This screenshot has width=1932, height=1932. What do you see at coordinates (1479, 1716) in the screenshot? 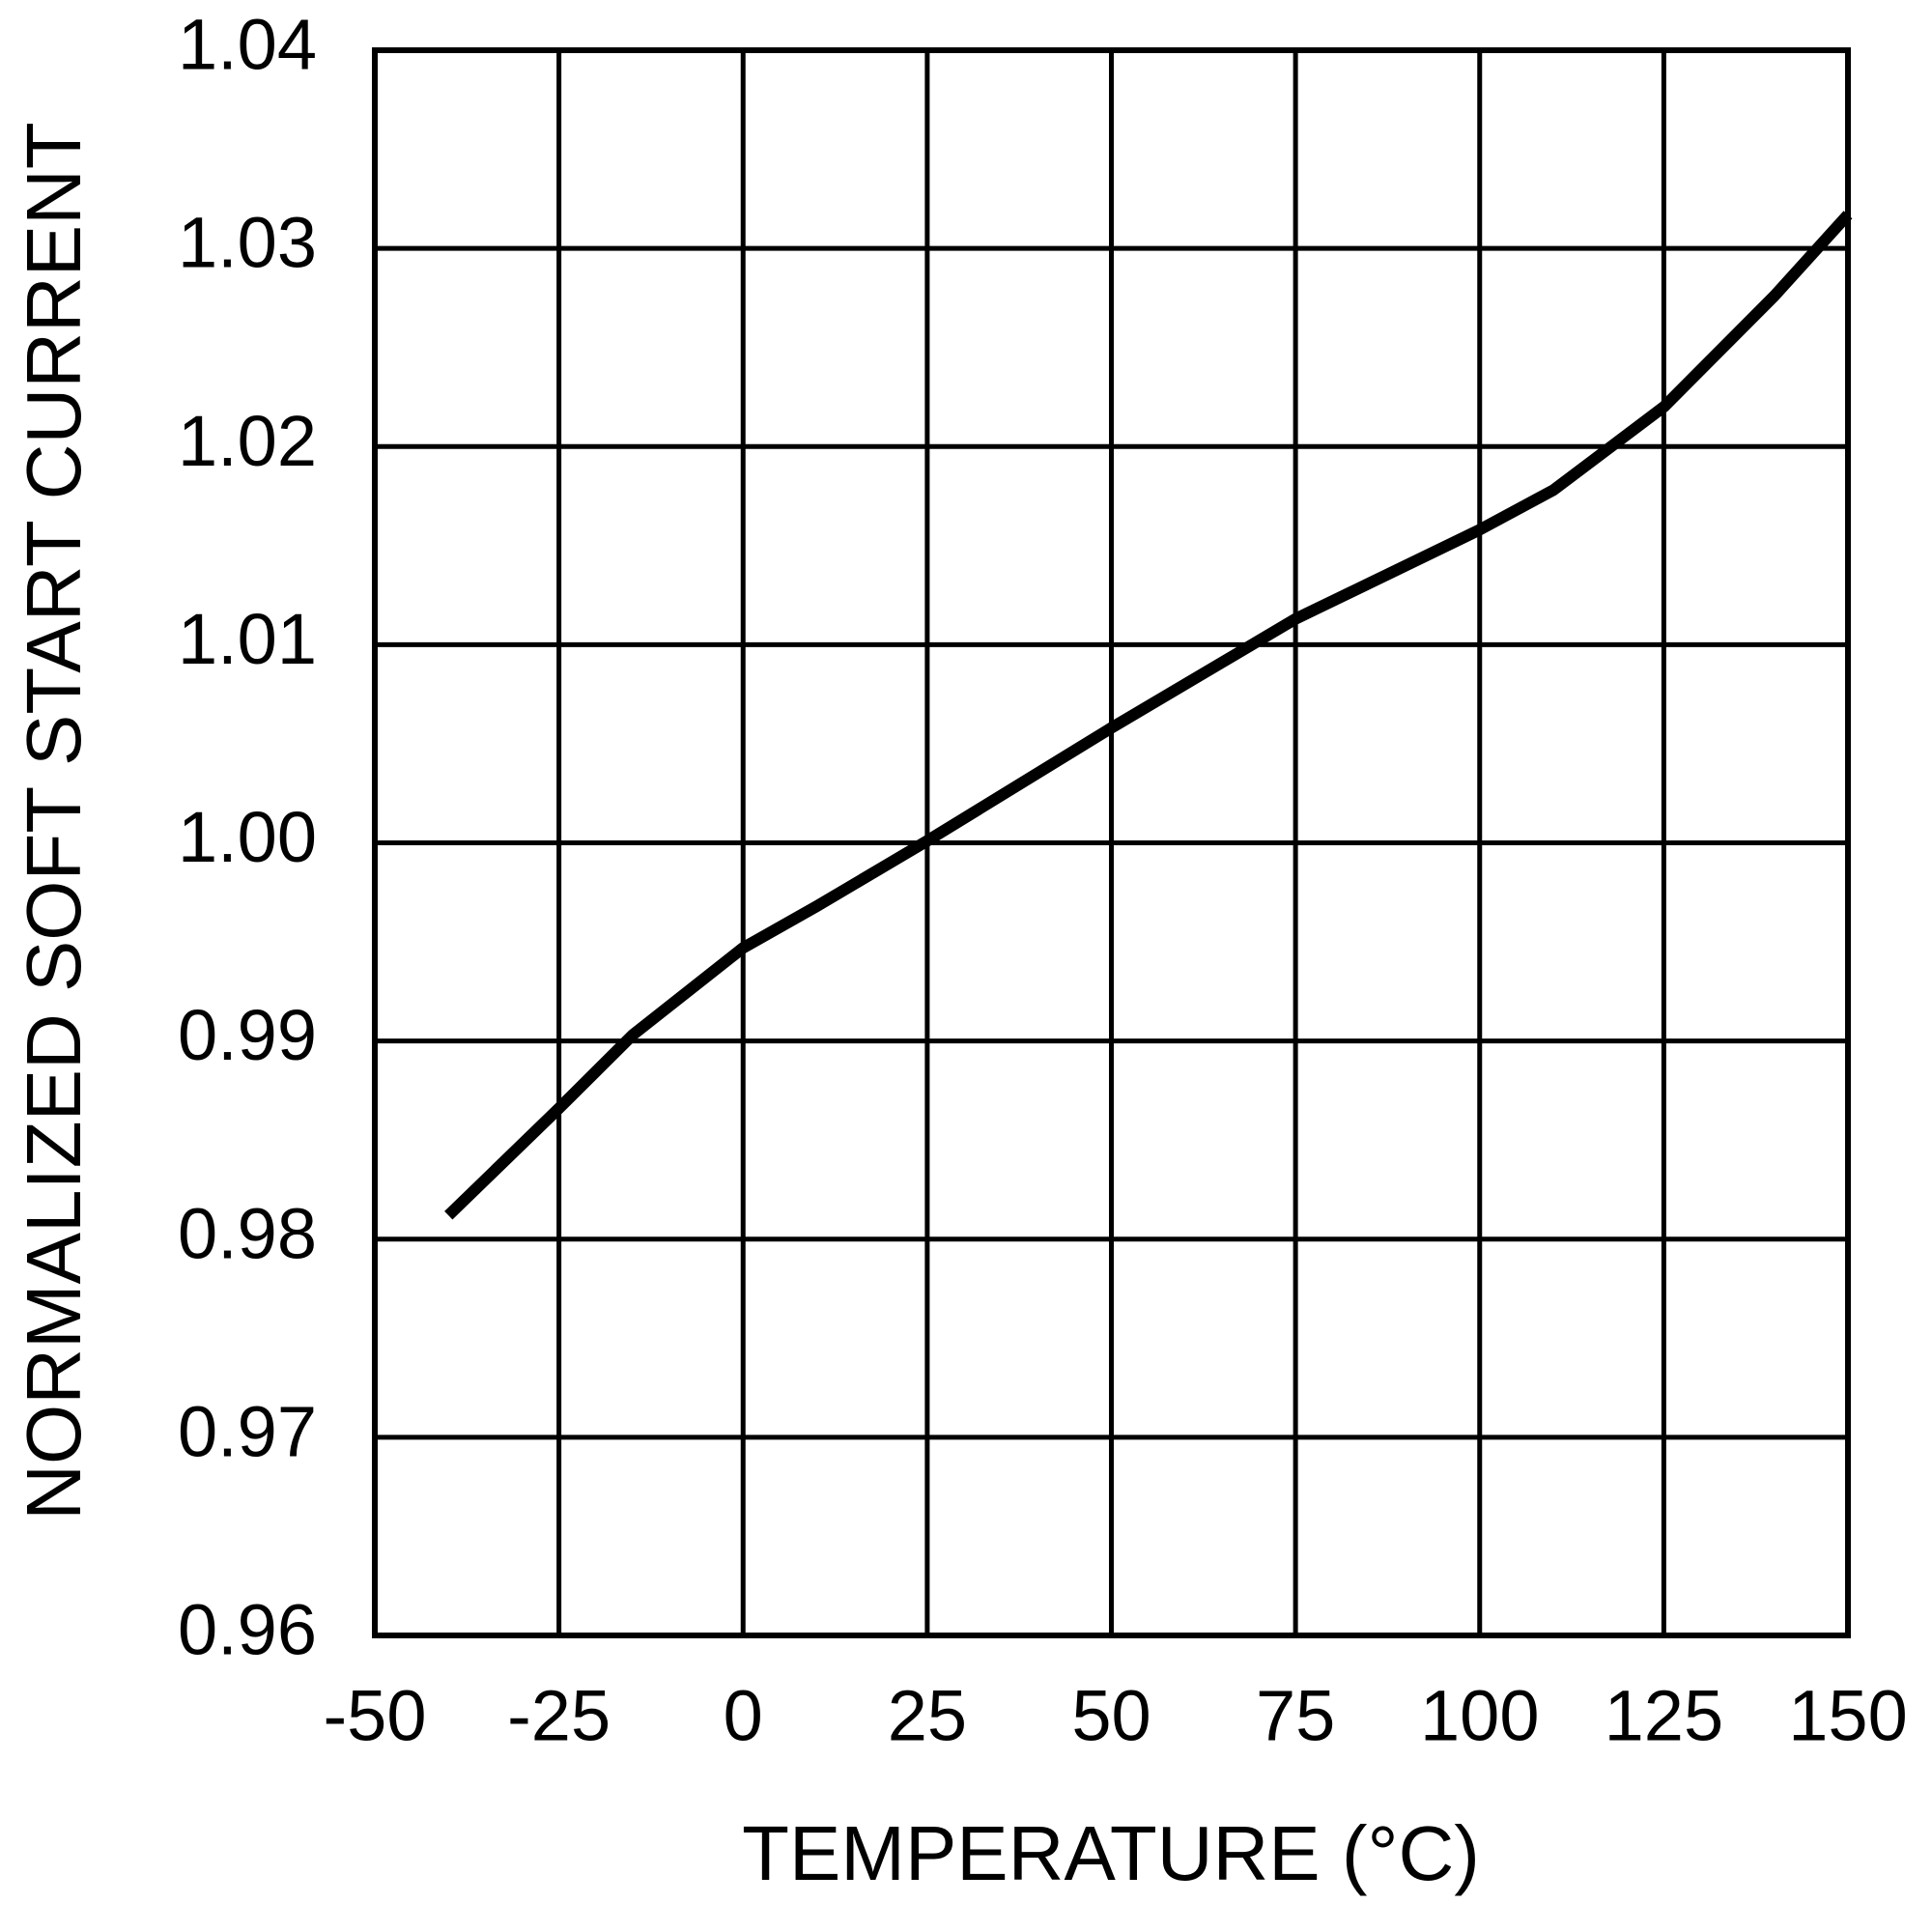
I see `x-tick-label: 100` at bounding box center [1479, 1716].